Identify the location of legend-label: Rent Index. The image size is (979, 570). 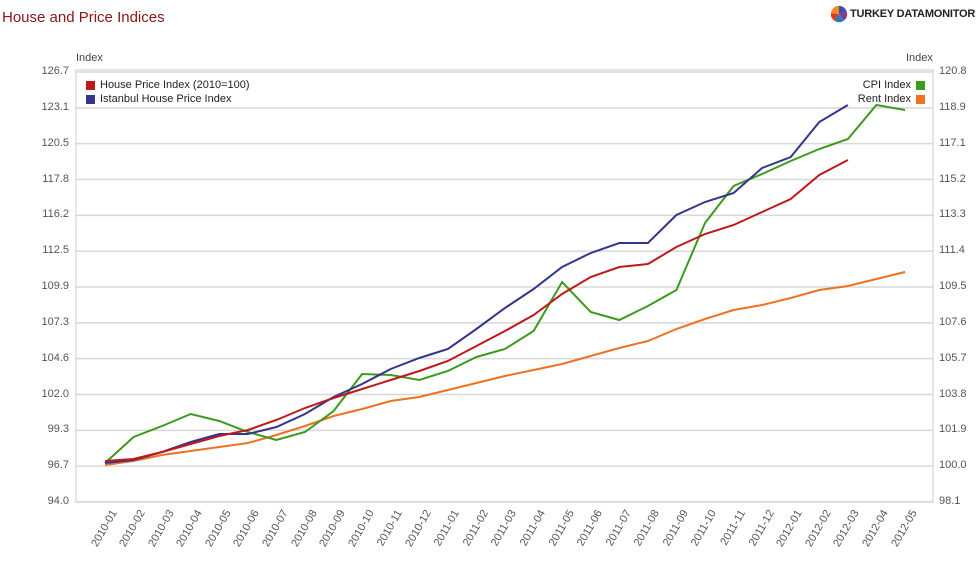
(884, 99).